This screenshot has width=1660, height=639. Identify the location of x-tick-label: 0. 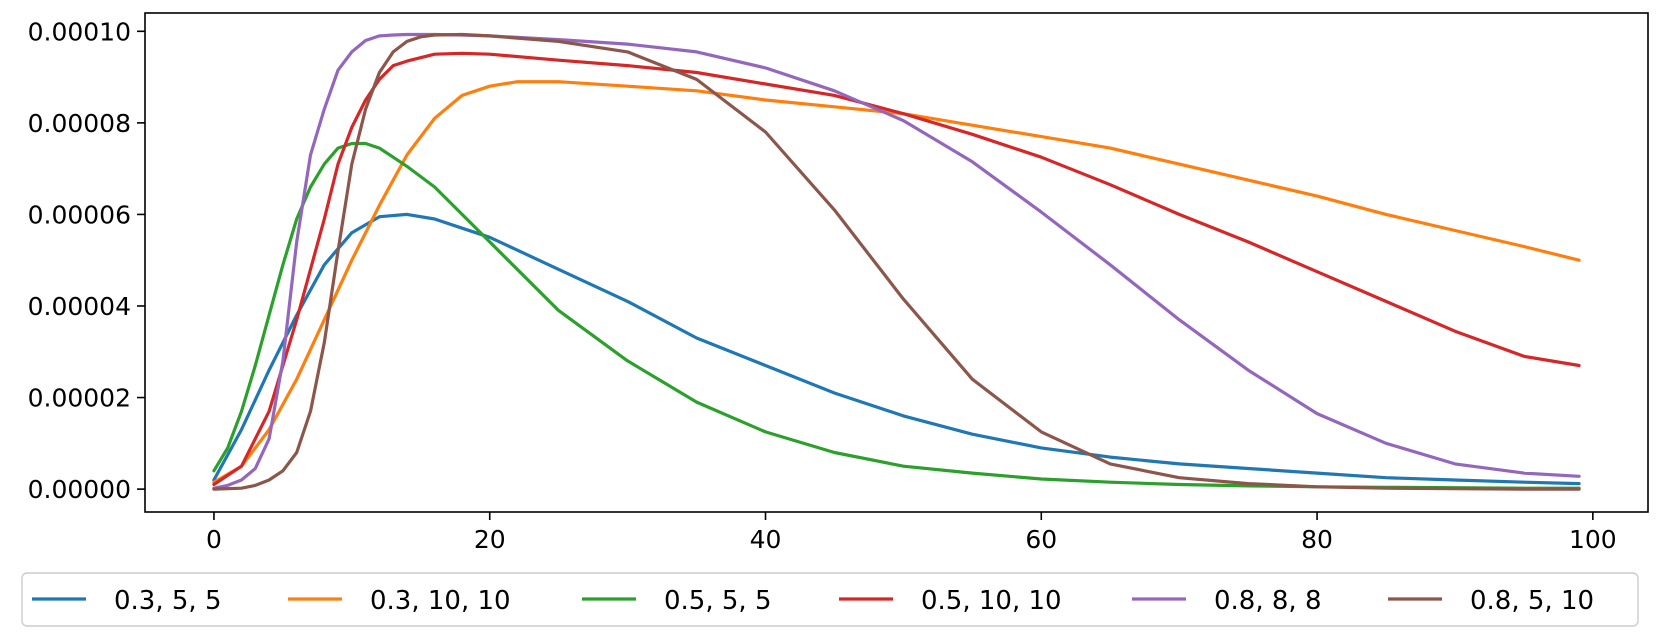
(214, 539).